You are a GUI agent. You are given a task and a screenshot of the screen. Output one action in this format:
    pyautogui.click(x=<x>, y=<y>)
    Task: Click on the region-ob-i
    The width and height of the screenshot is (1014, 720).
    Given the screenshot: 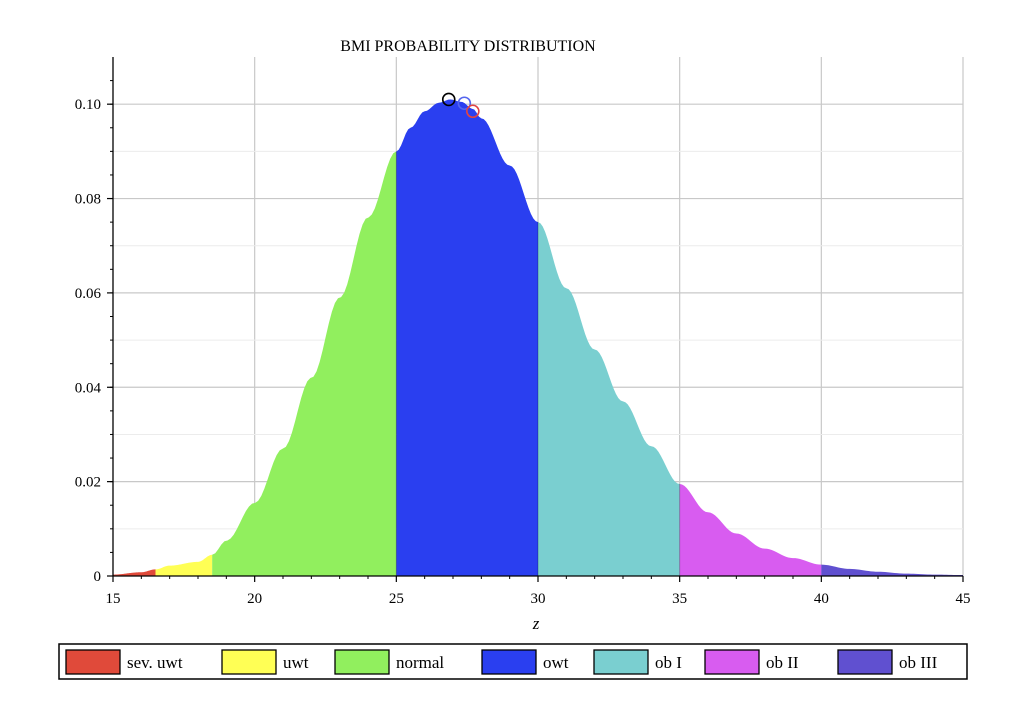 What is the action you would take?
    pyautogui.click(x=609, y=399)
    